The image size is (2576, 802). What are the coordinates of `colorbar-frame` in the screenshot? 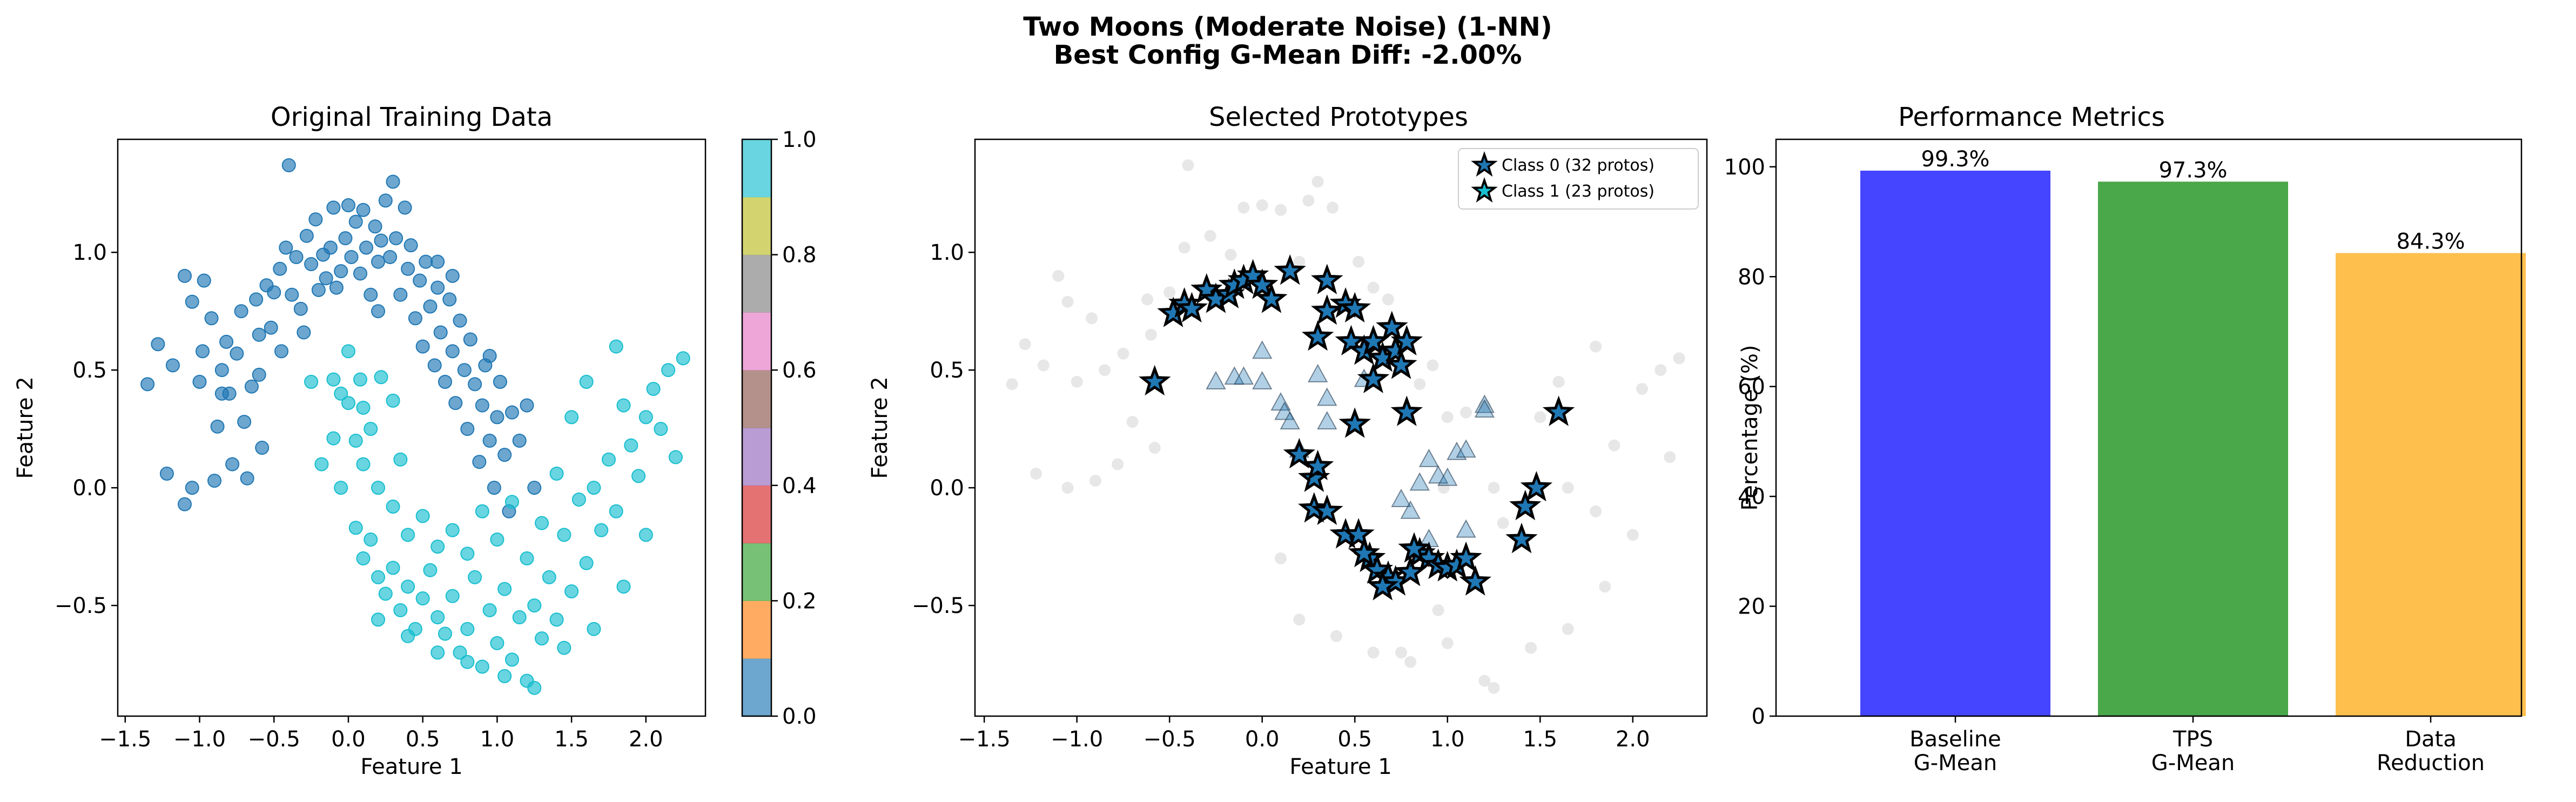 It's located at (756, 427).